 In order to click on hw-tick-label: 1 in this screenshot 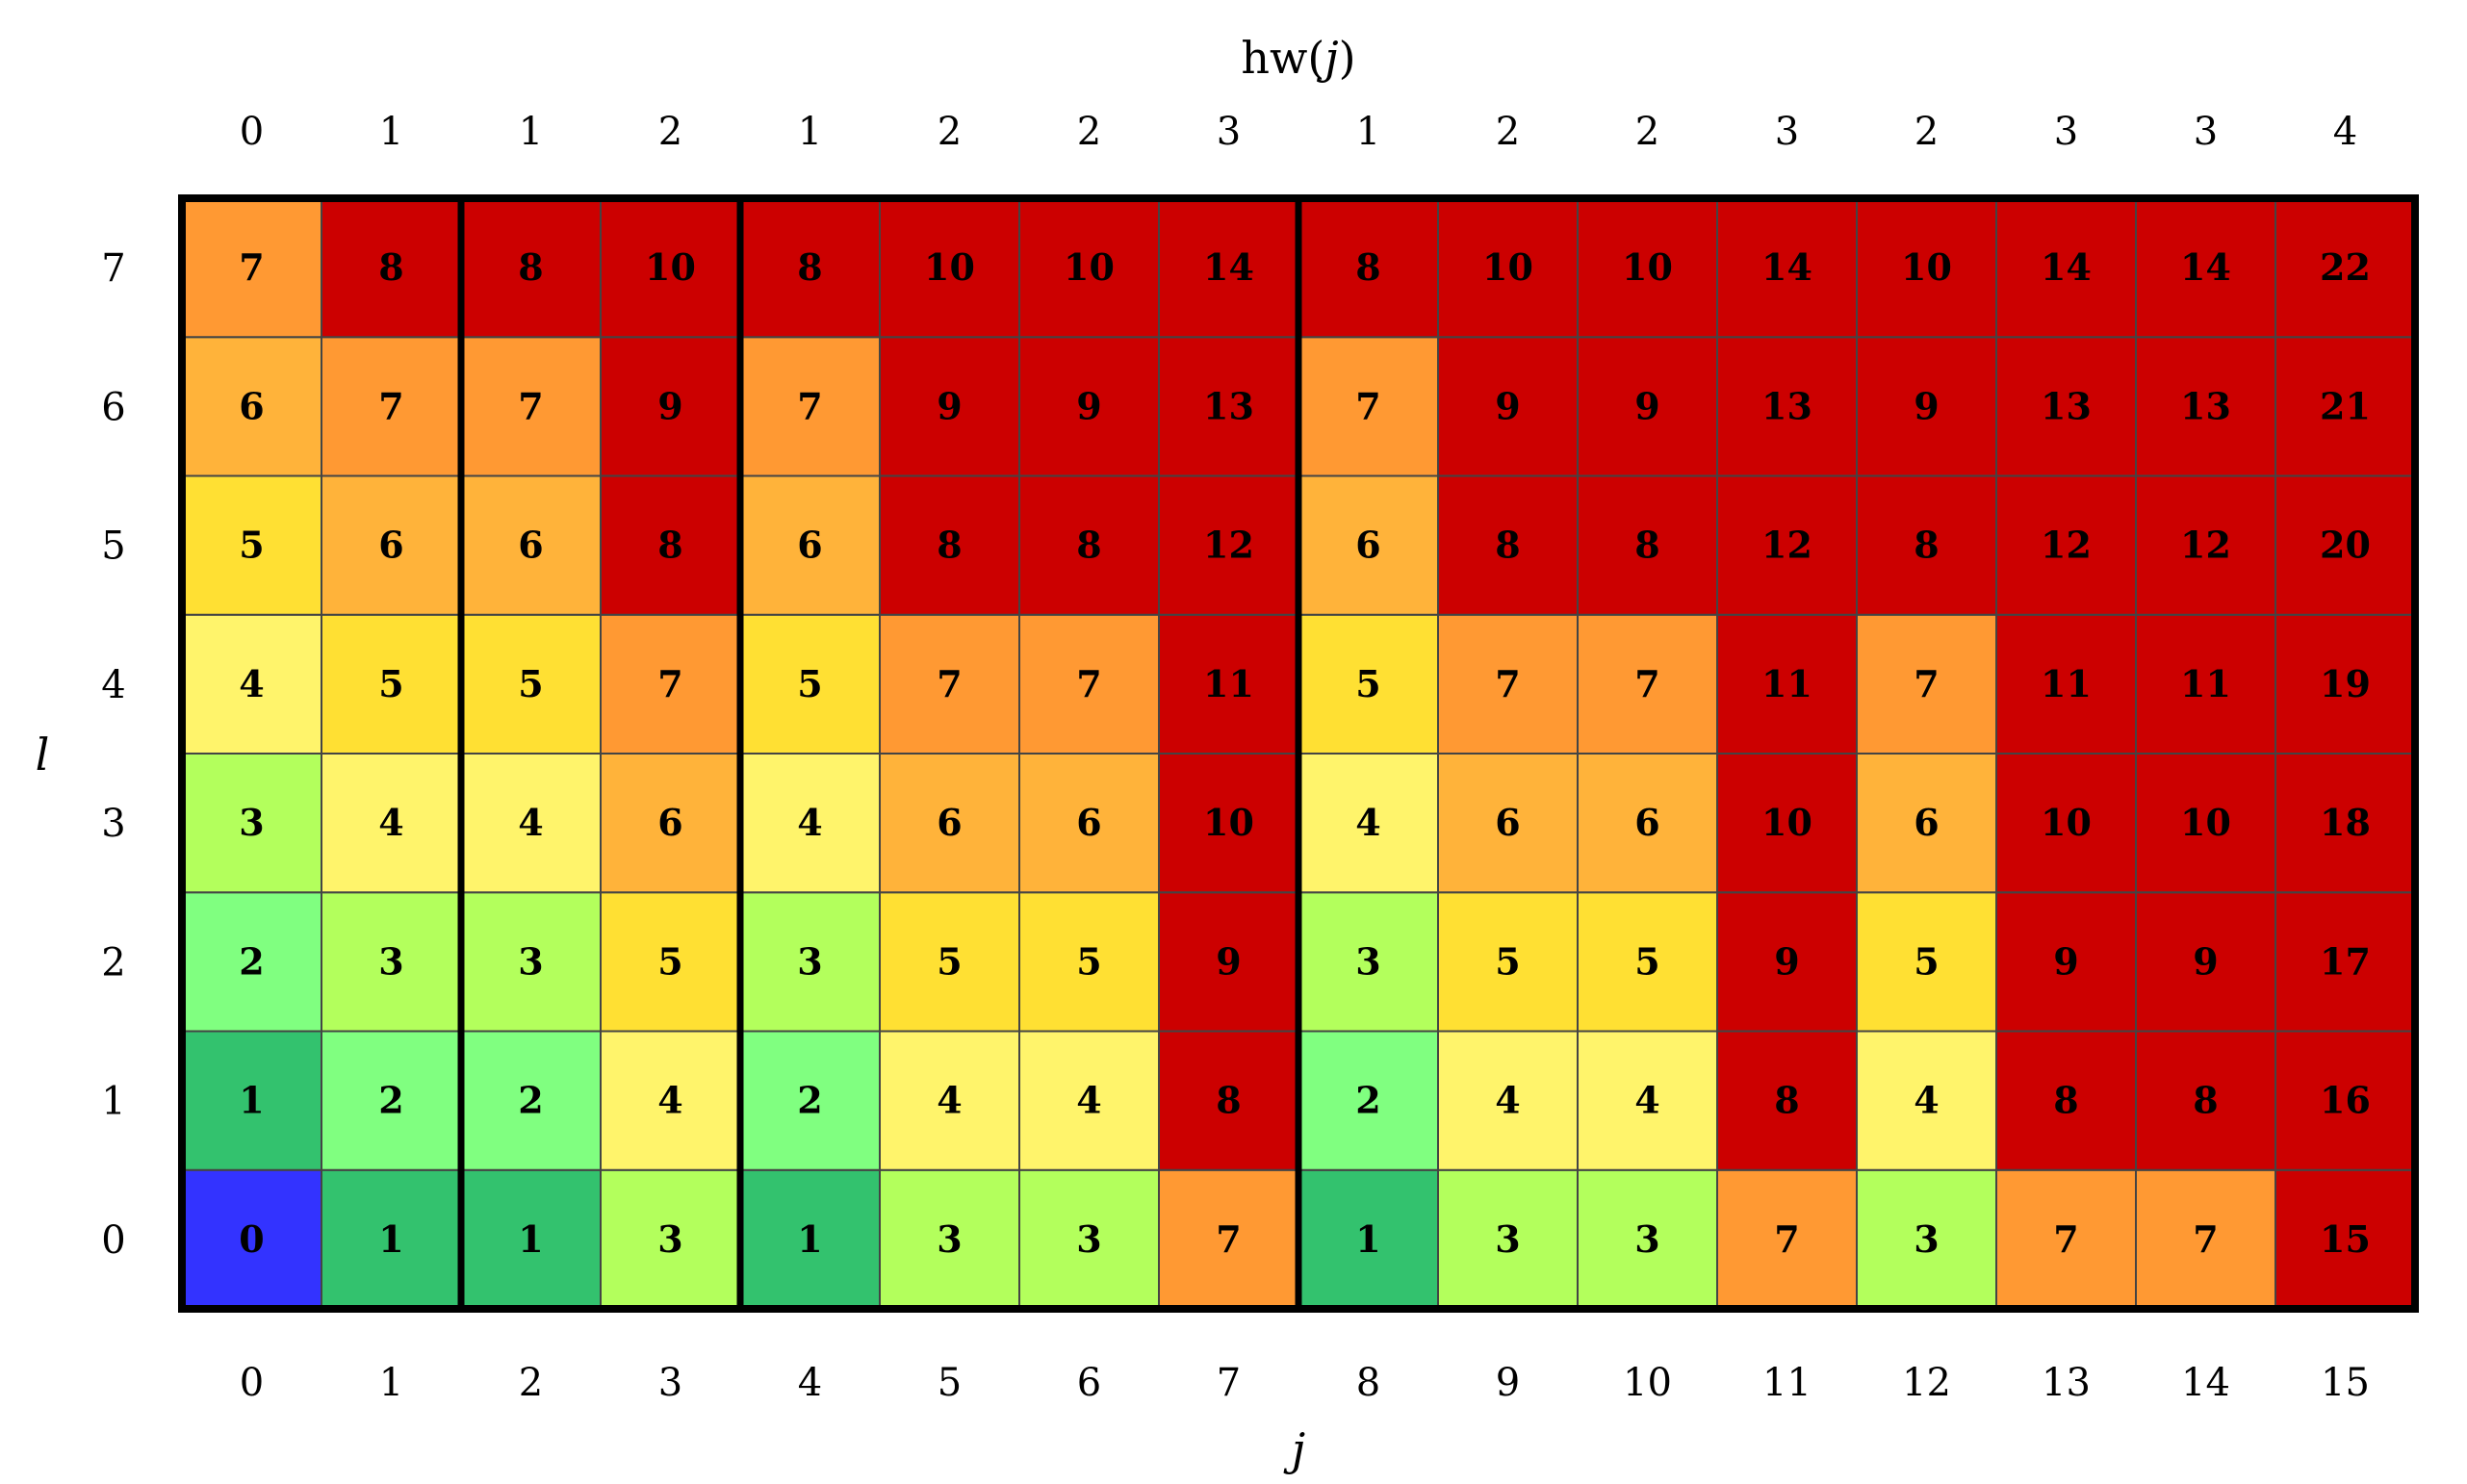, I will do `click(531, 132)`.